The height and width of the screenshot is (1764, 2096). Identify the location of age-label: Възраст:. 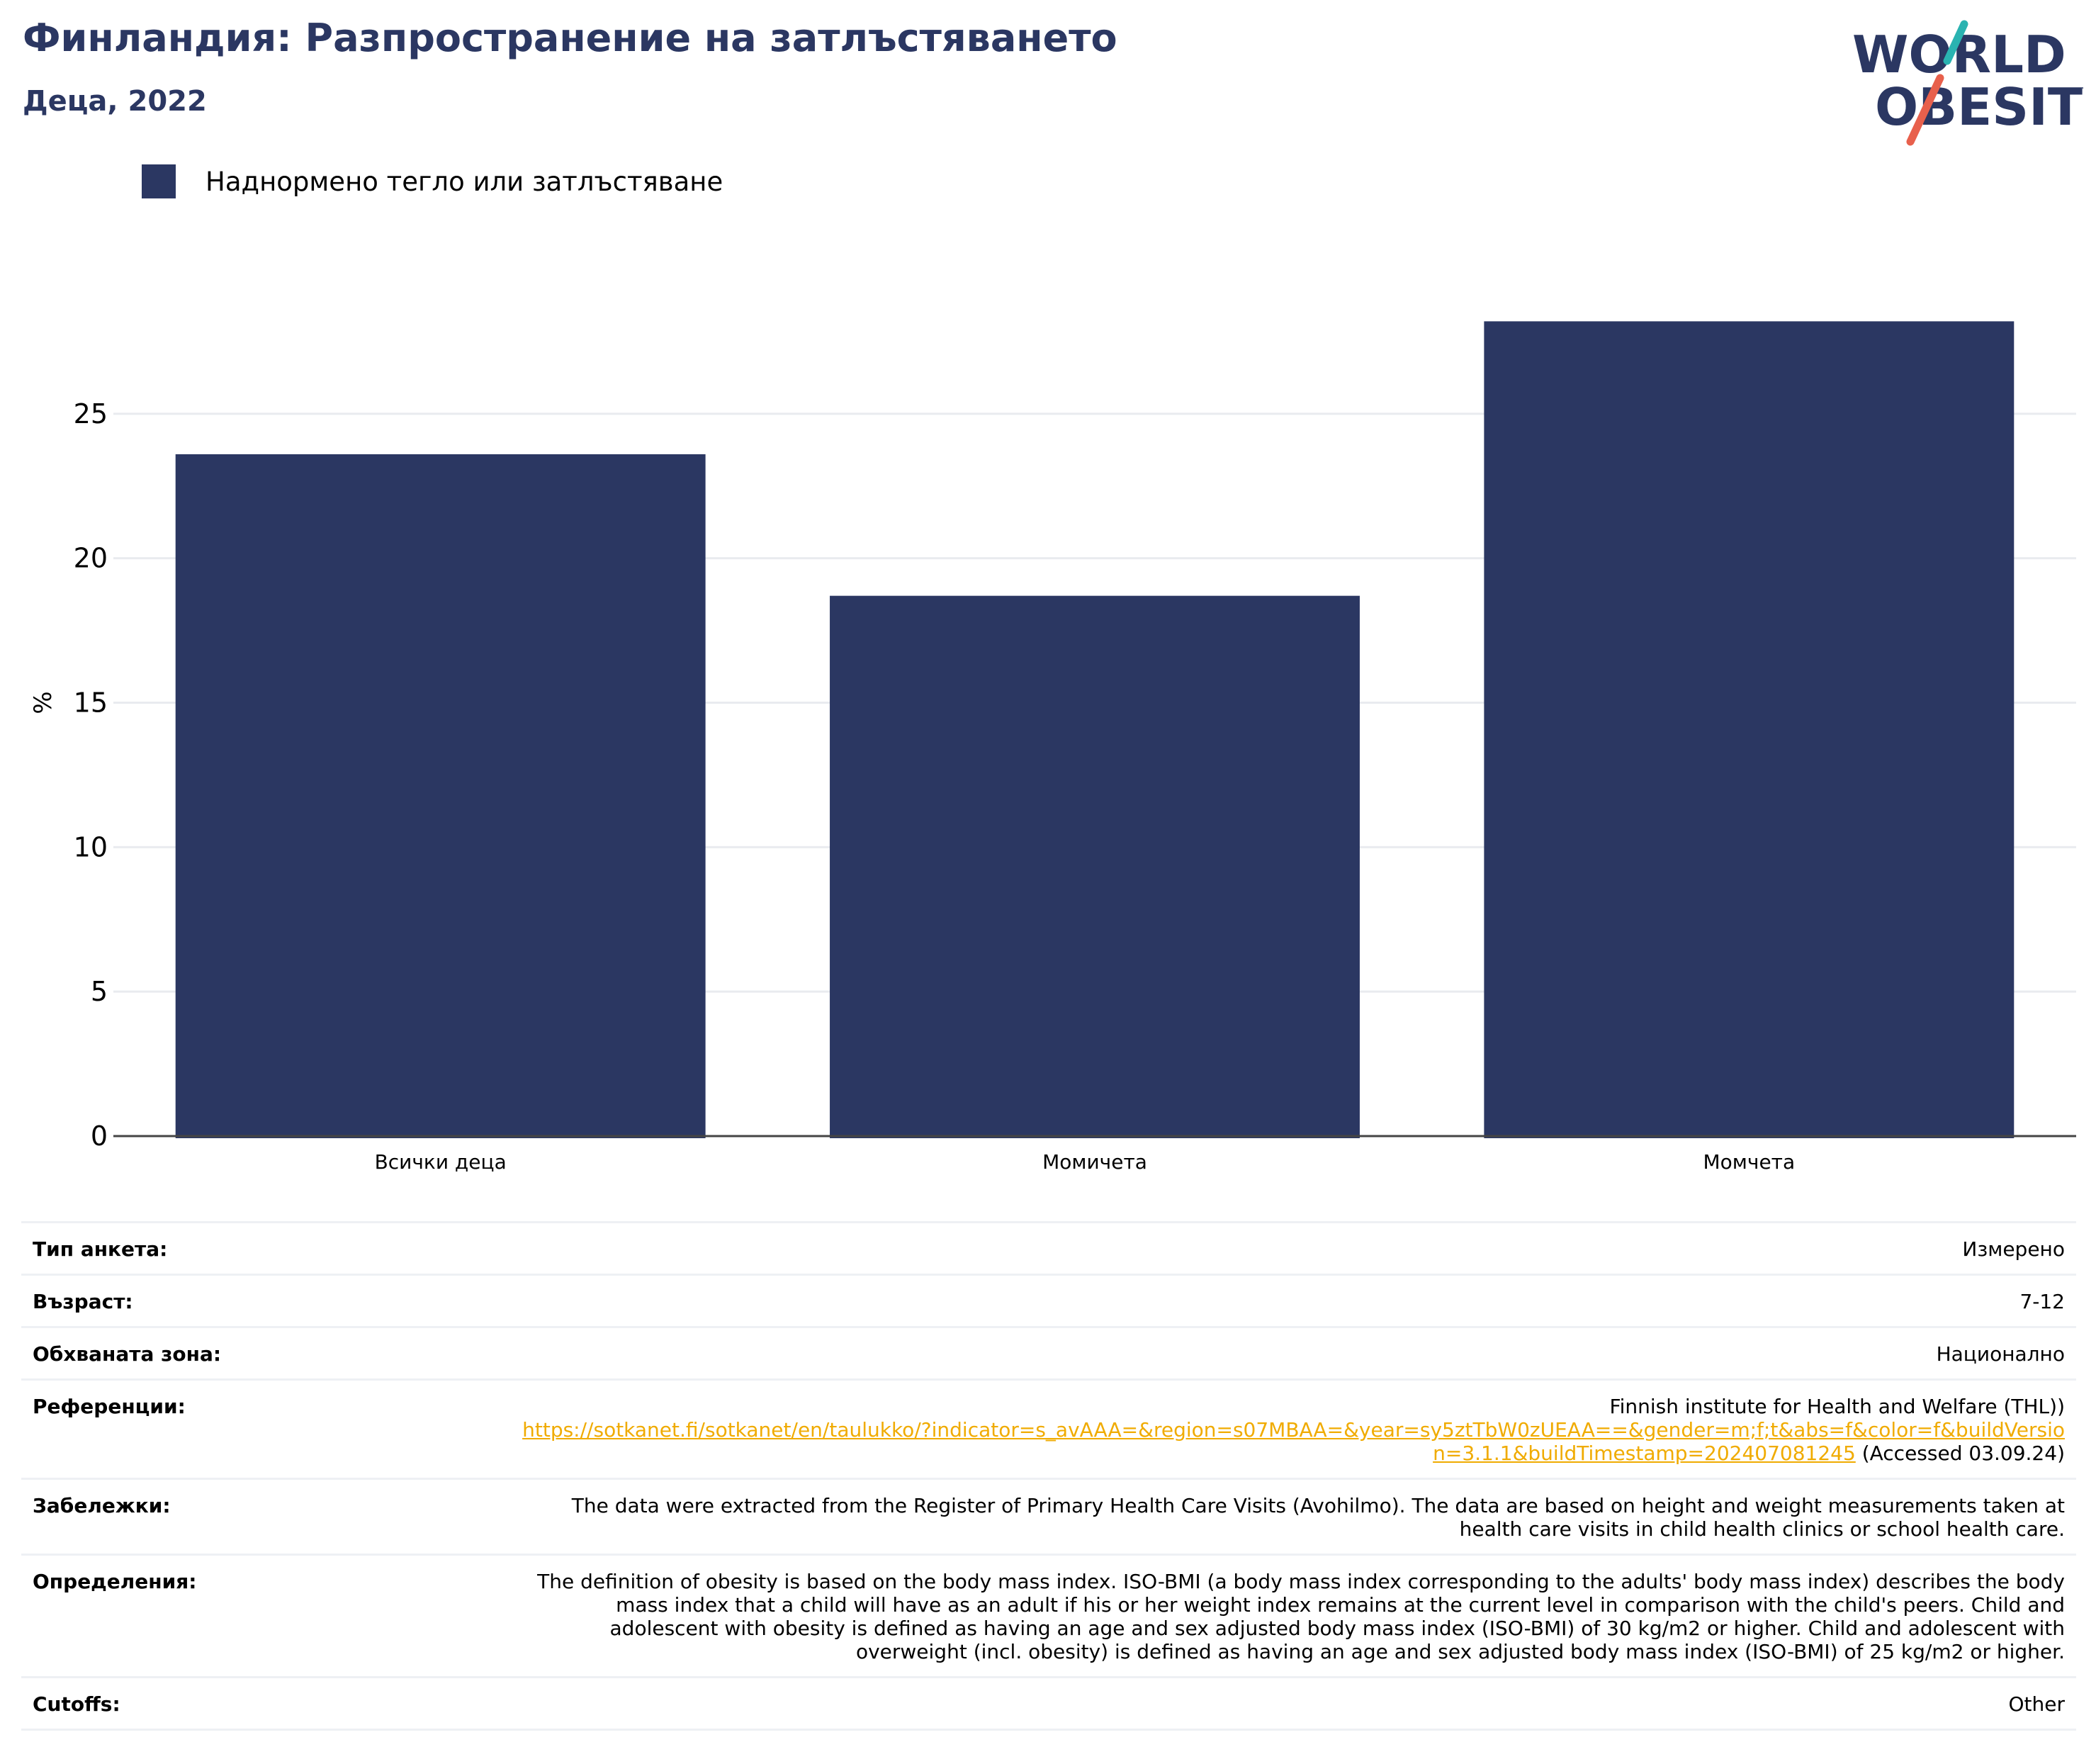
(83, 1301).